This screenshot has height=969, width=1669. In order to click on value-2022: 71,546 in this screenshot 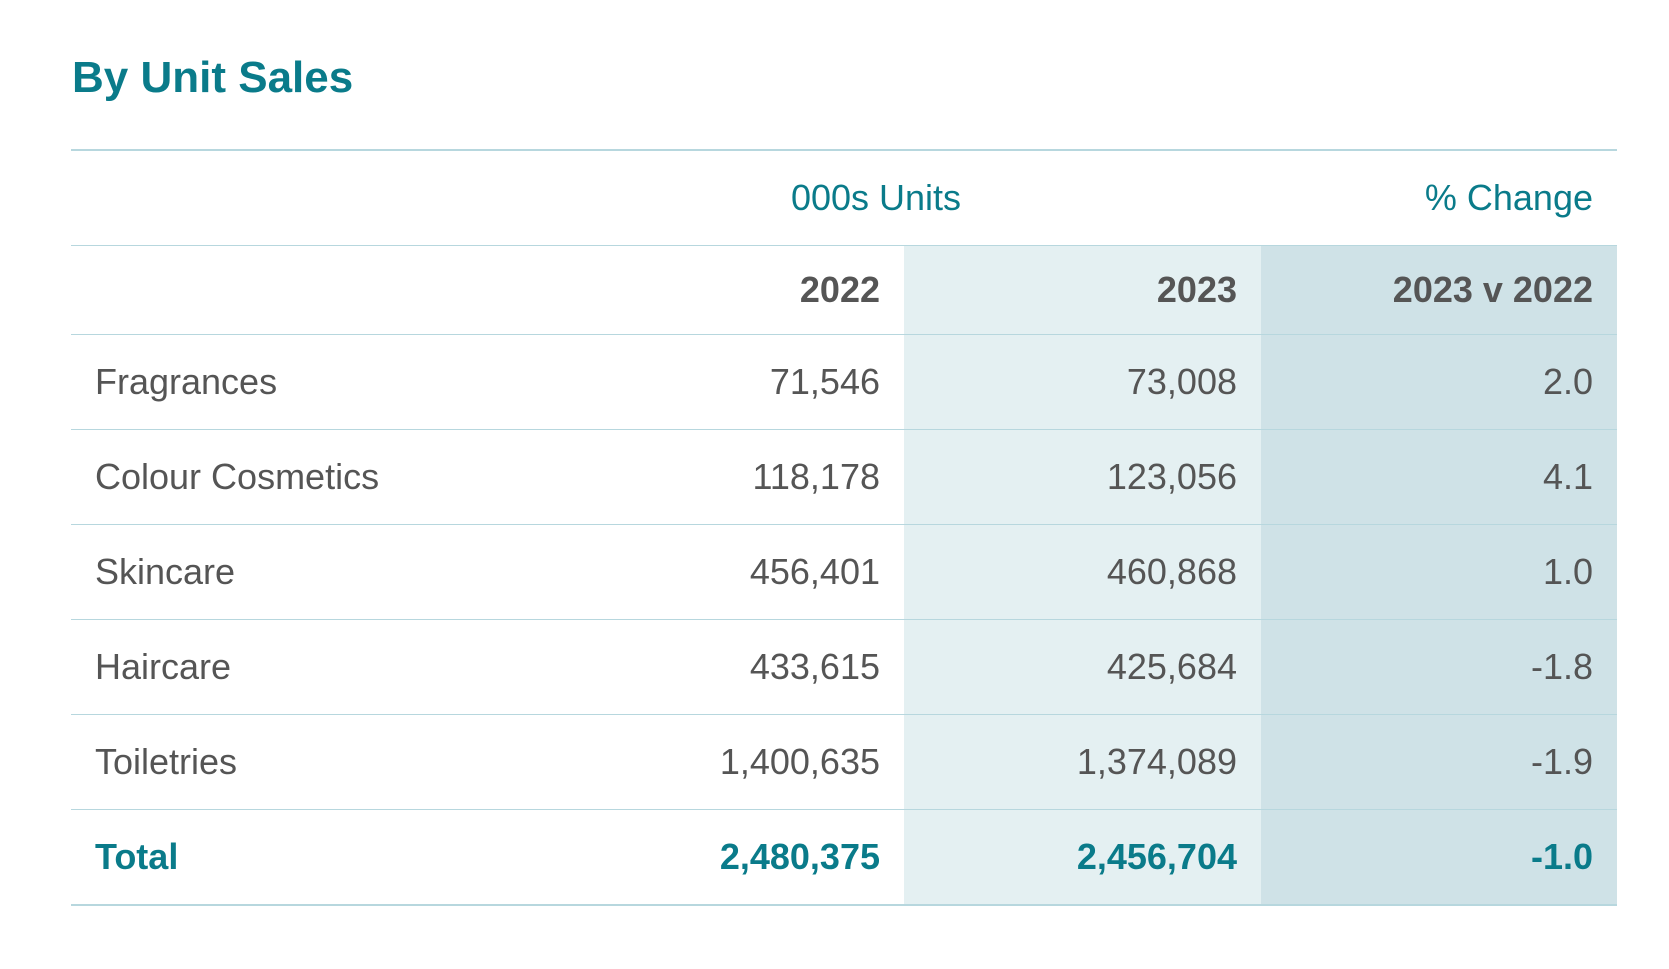, I will do `click(824, 381)`.